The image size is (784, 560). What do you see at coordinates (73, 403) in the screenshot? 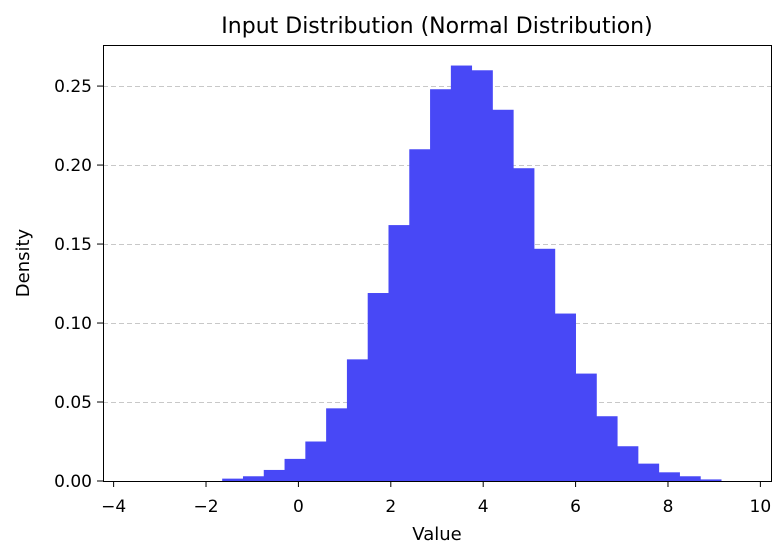
I see `y-tick-label: 0.05` at bounding box center [73, 403].